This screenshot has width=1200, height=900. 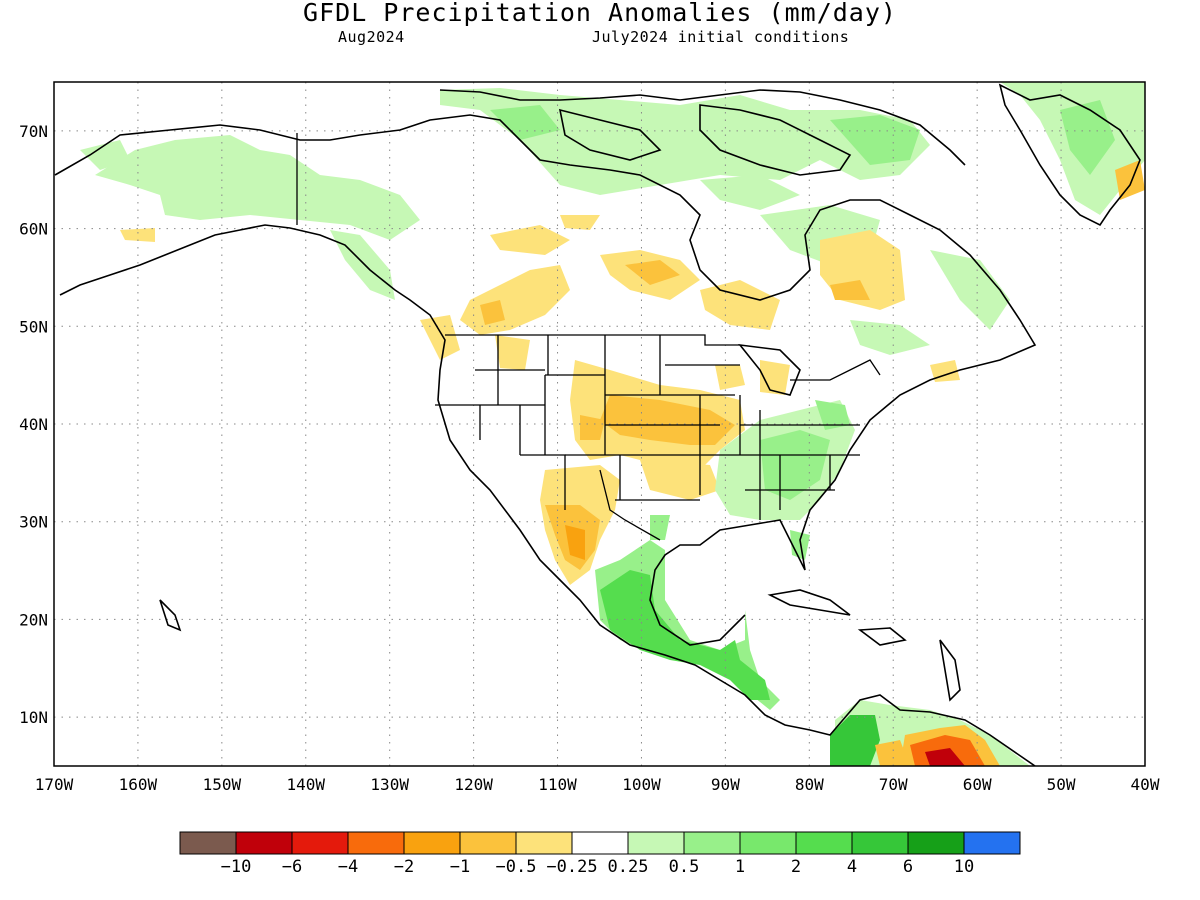 I want to click on colorbar-label: −0.25, so click(x=572, y=867).